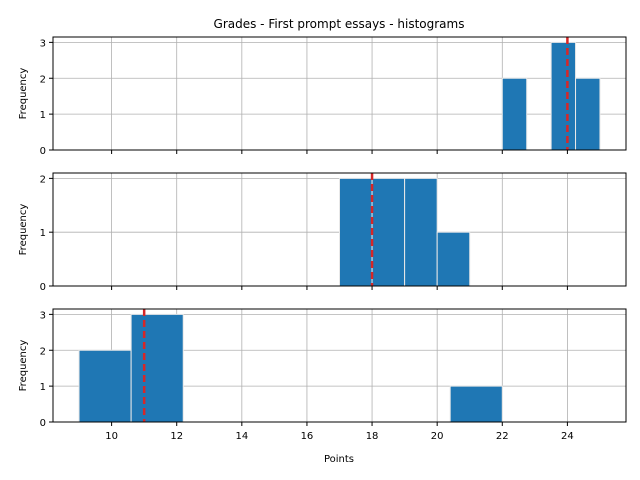 The height and width of the screenshot is (480, 640). Describe the element at coordinates (176, 436) in the screenshot. I see `x-tick-label: 12` at that location.